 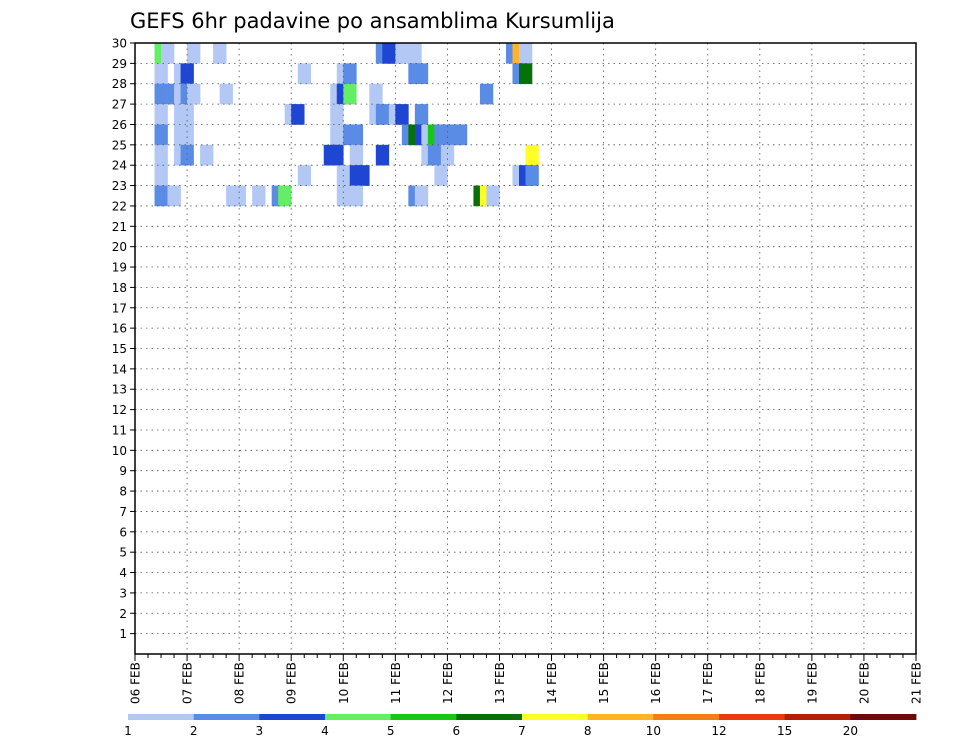 I want to click on y-tick-label: 15, so click(x=119, y=349).